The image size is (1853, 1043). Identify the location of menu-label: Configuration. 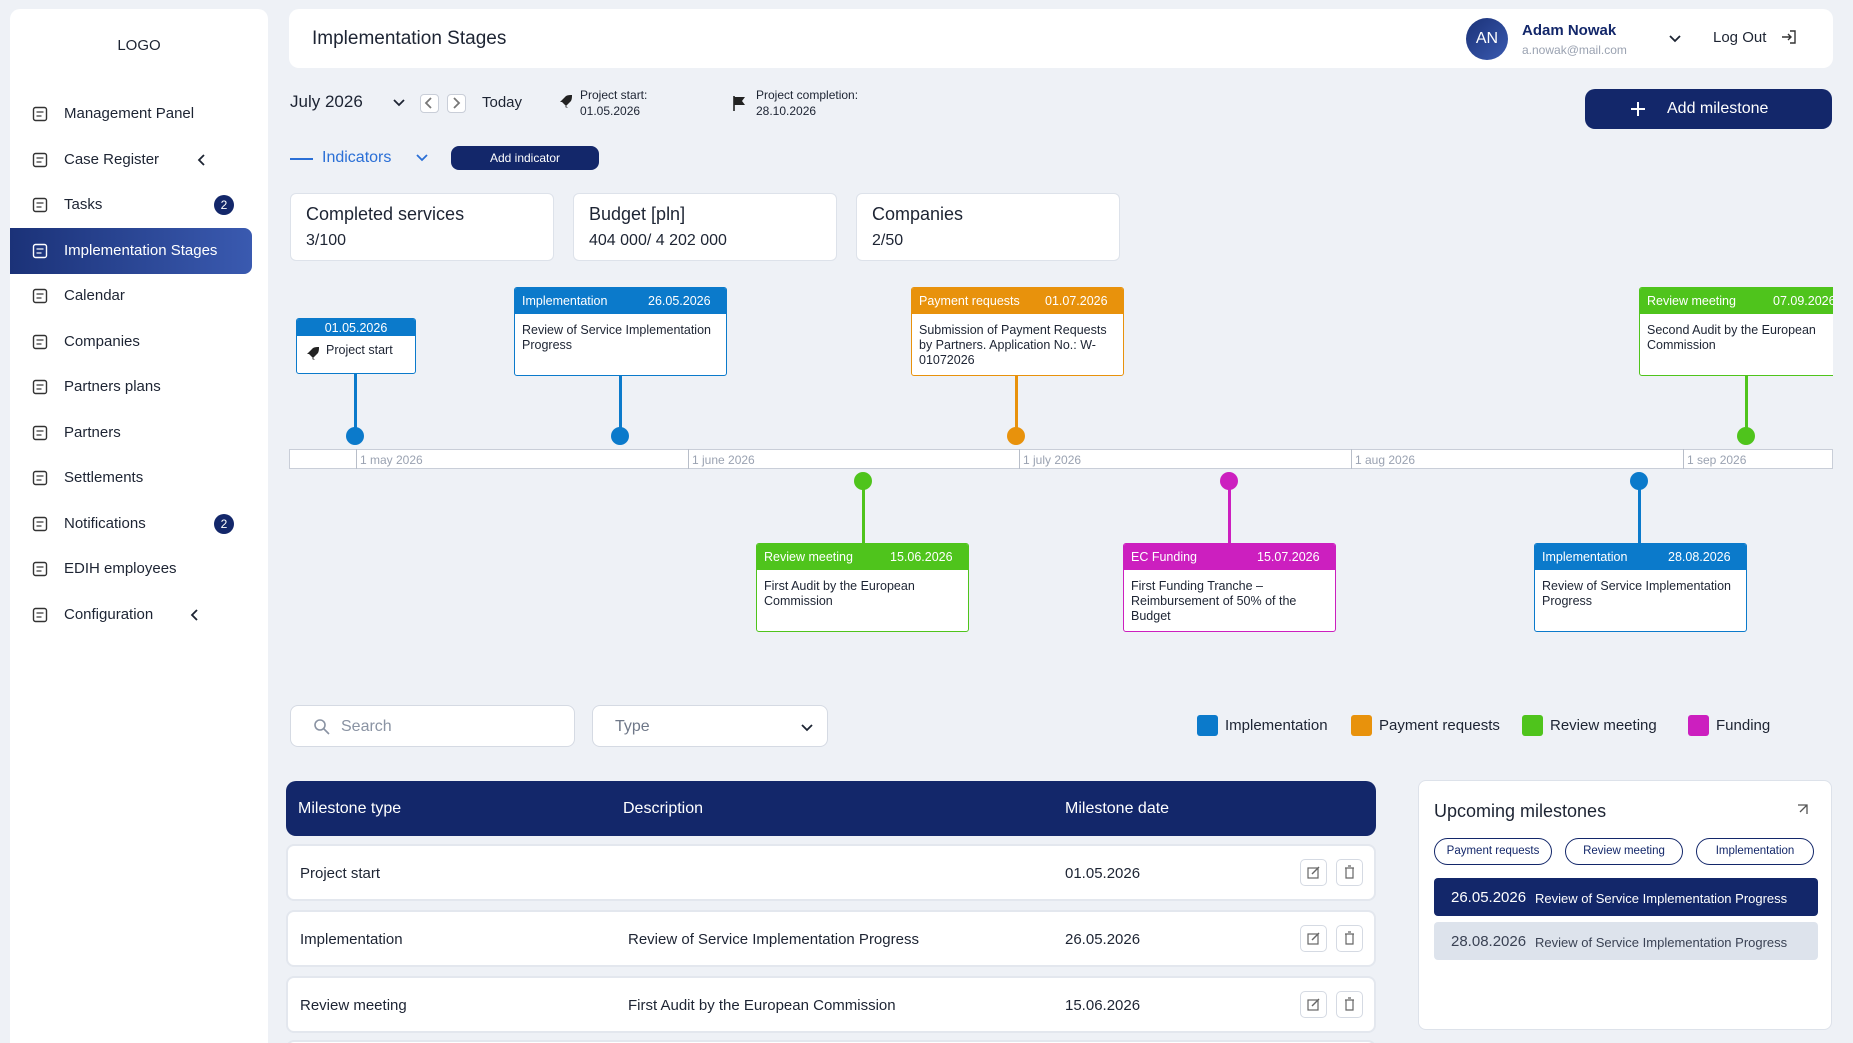
(109, 614).